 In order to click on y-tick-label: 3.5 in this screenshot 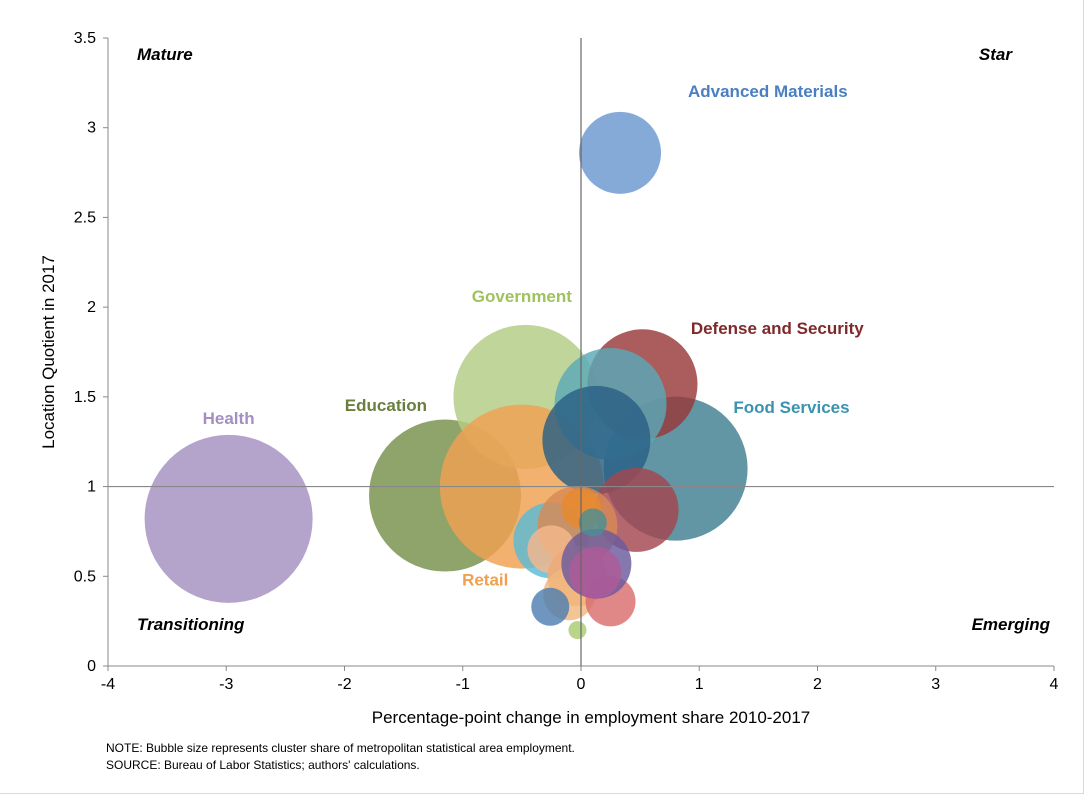, I will do `click(85, 38)`.